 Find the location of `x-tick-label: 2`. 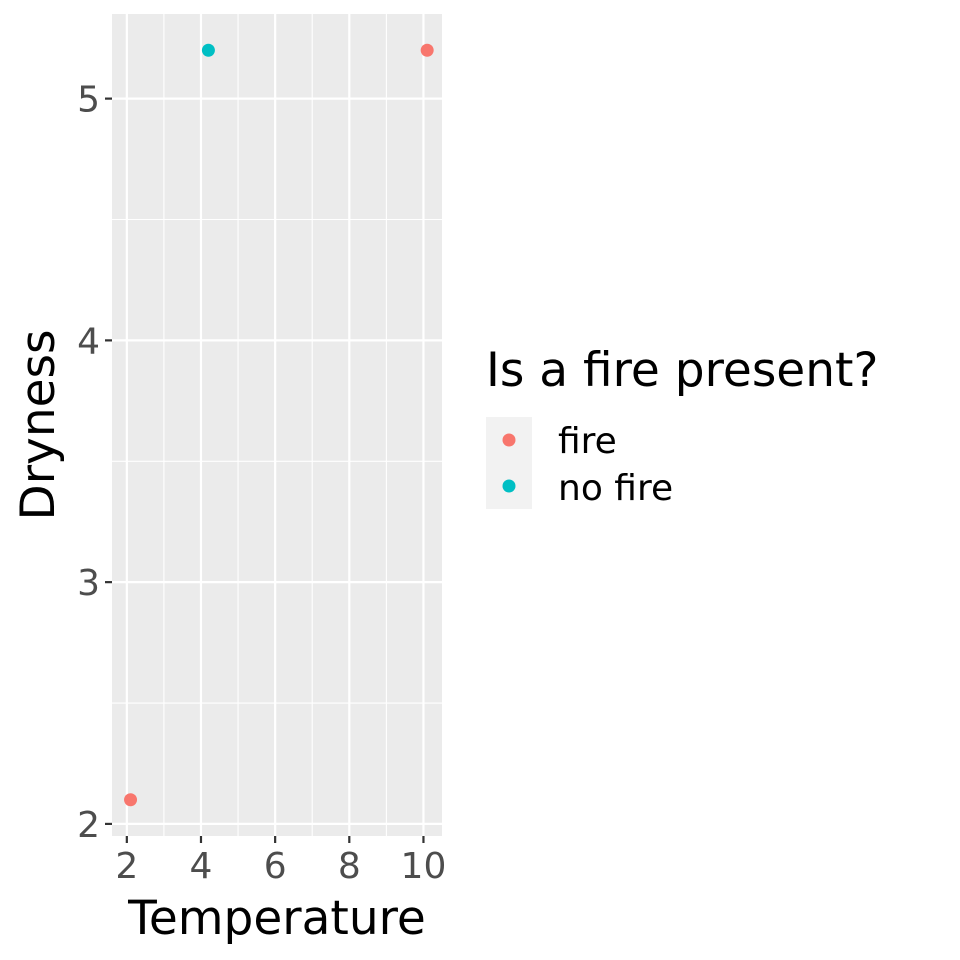

x-tick-label: 2 is located at coordinates (126, 866).